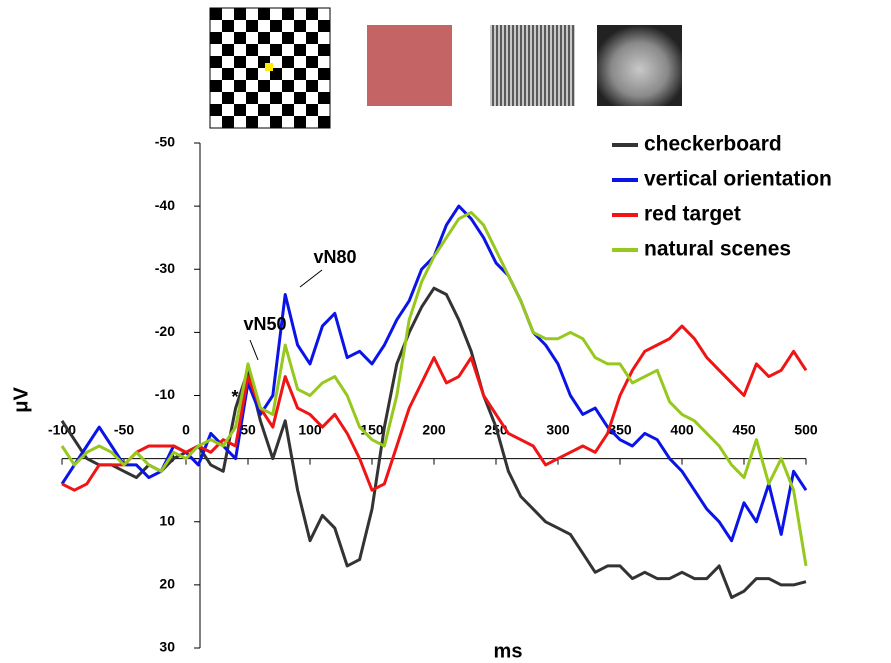  I want to click on x-tick-label: -50, so click(124, 429).